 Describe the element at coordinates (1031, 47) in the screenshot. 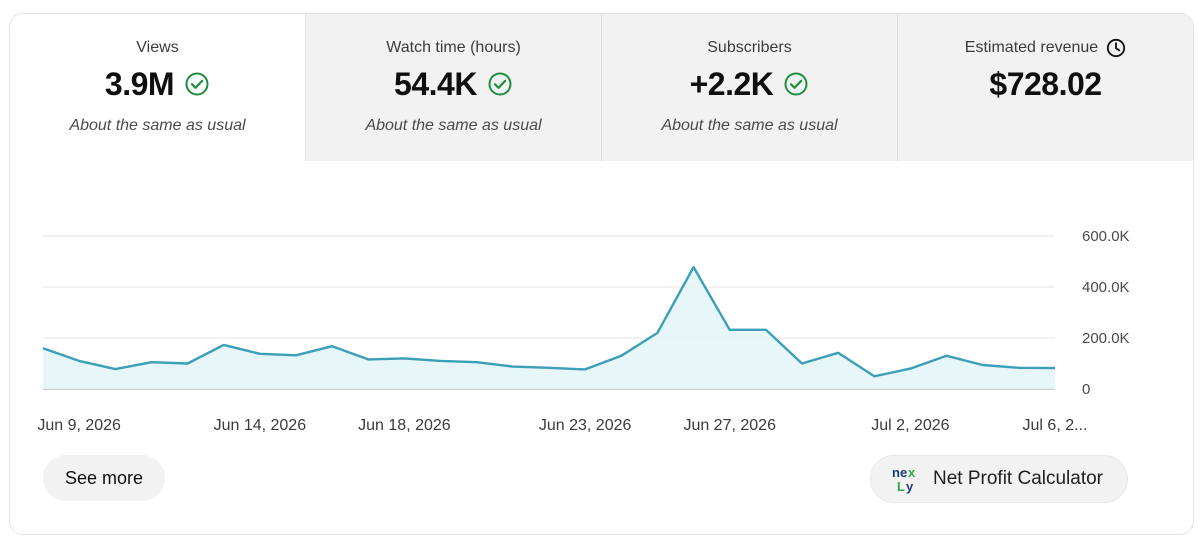

I see `tab-label: Estimated revenue` at that location.